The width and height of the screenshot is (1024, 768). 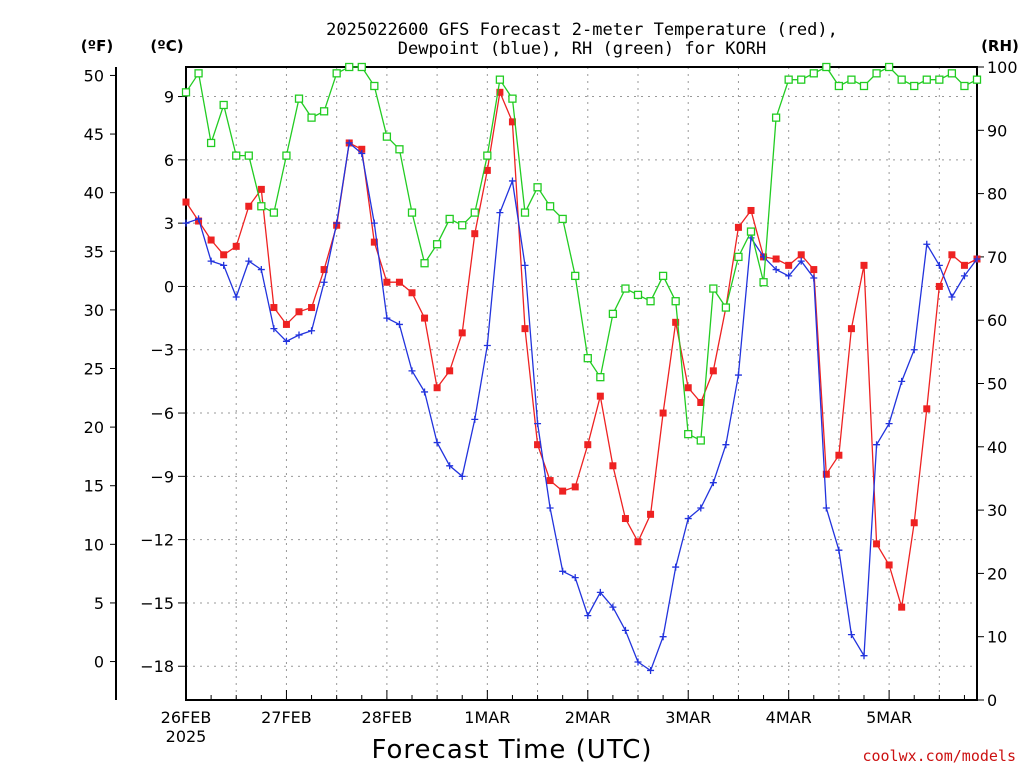 What do you see at coordinates (588, 717) in the screenshot?
I see `x-tick-label: 2MAR` at bounding box center [588, 717].